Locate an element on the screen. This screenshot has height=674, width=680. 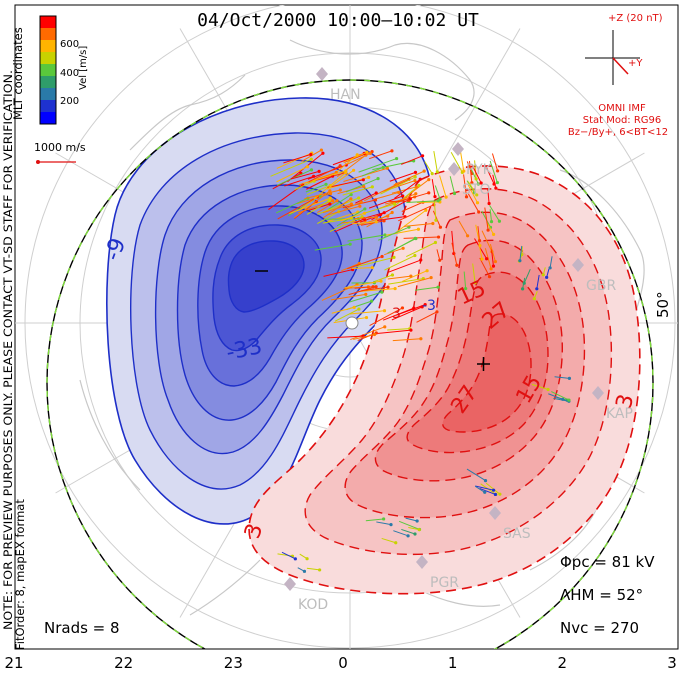
station-label: KOD is located at coordinates (313, 605).